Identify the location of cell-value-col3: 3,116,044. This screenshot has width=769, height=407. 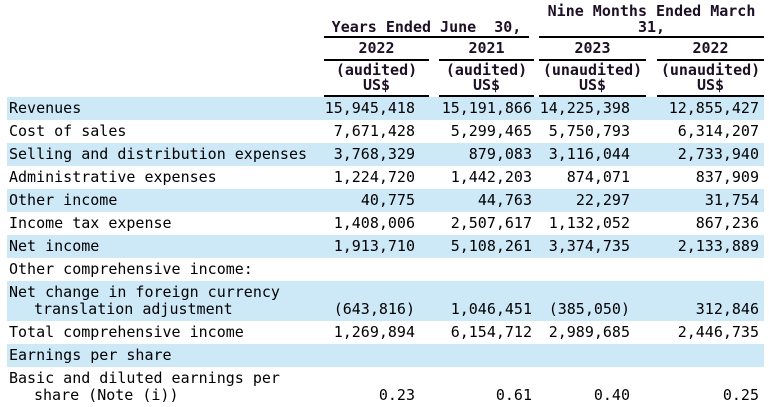
(590, 154).